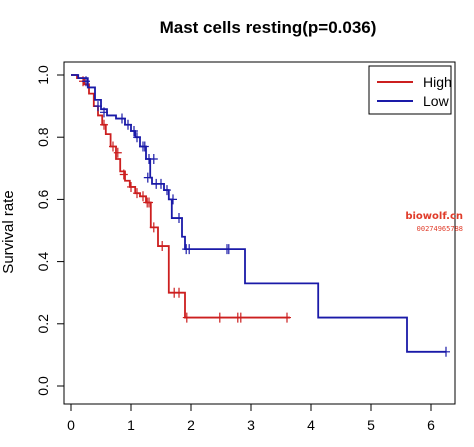 This screenshot has height=447, width=474. What do you see at coordinates (311, 425) in the screenshot?
I see `x-tick-label: 4` at bounding box center [311, 425].